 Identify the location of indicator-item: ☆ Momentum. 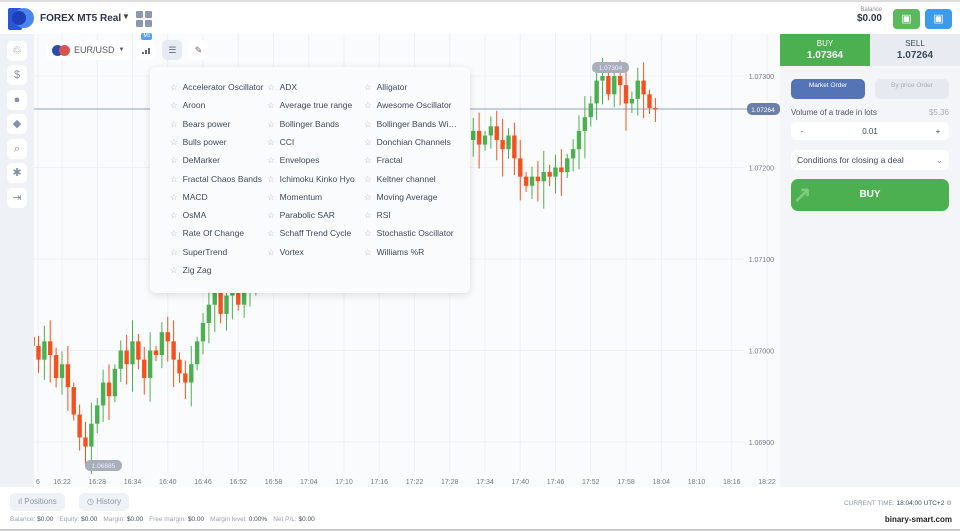
(314, 197).